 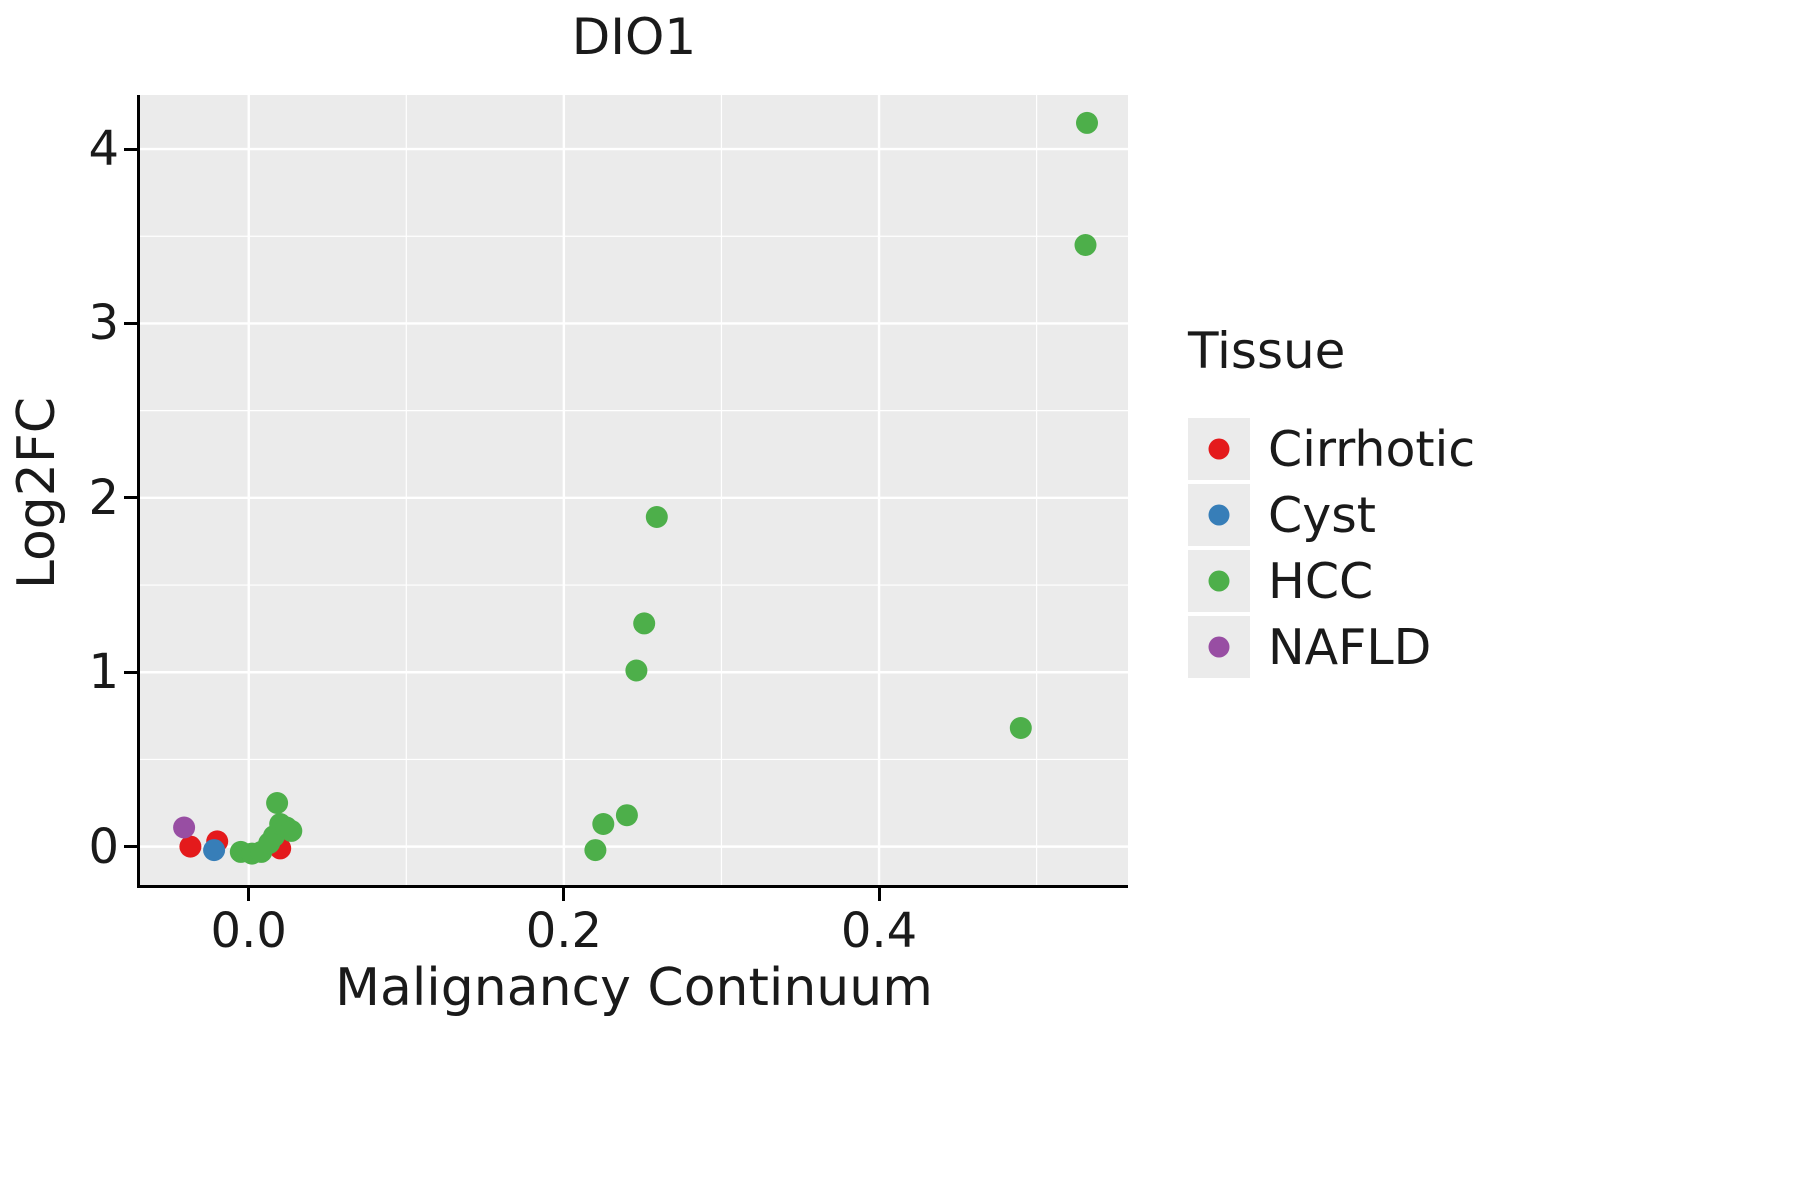 I want to click on legend-dot-cyst, so click(x=1219, y=515).